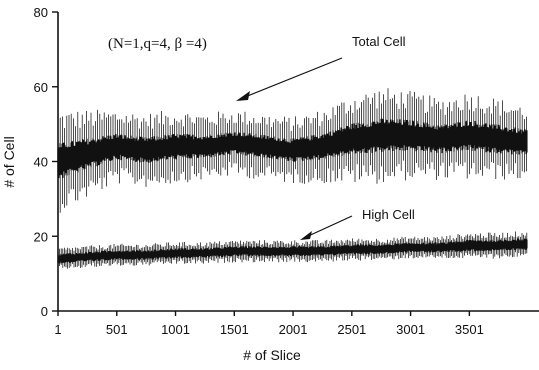 The height and width of the screenshot is (370, 539). I want to click on x-tick-label: 2001, so click(293, 329).